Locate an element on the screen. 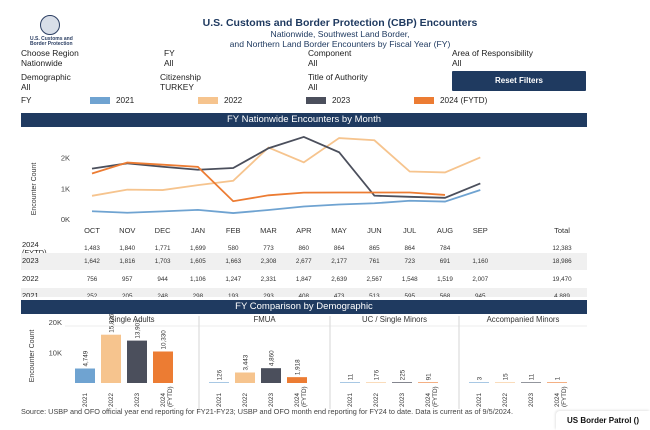 The height and width of the screenshot is (430, 650). x-tick-label: MAY is located at coordinates (339, 230).